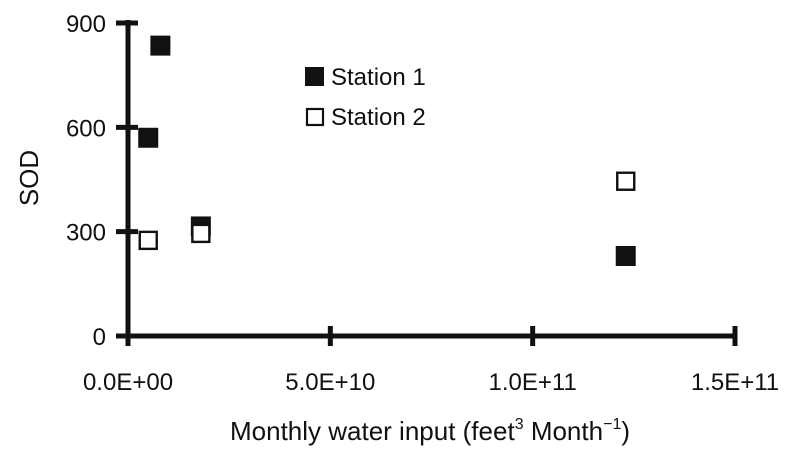 This screenshot has width=791, height=452. I want to click on x-tick-label: 1.5E+11, so click(735, 382).